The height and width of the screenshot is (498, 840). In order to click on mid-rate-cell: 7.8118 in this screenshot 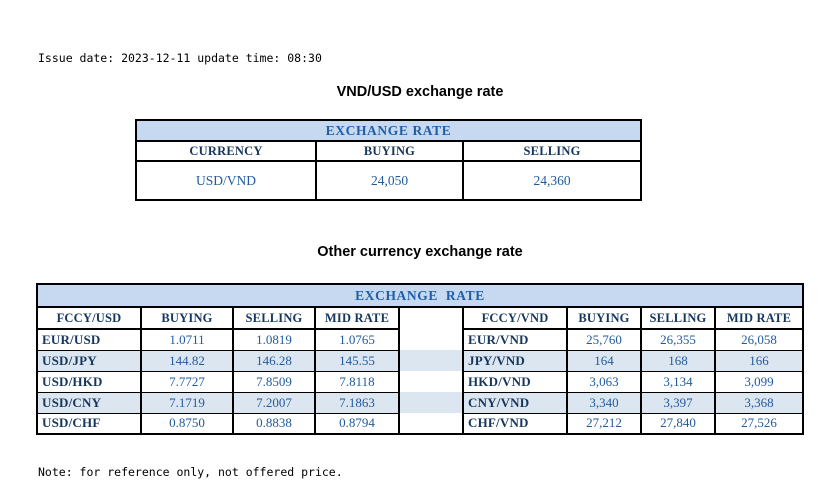, I will do `click(357, 381)`.